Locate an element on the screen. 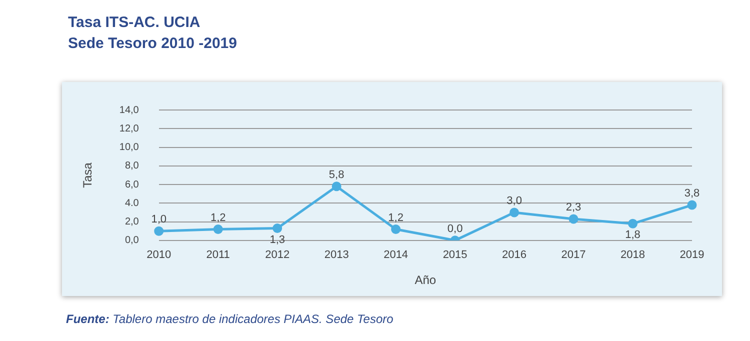 This screenshot has height=341, width=750. data-label: 5,8 is located at coordinates (336, 174).